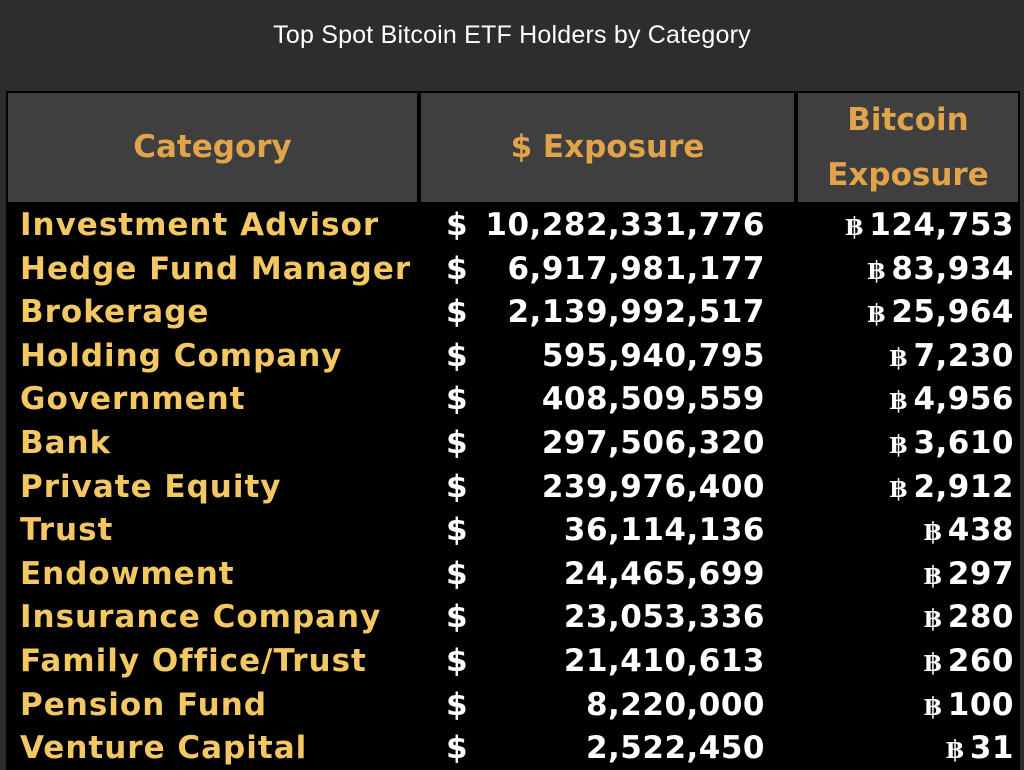  I want to click on table-row: Endowment $24,465,699 ฿ 297, so click(513, 575).